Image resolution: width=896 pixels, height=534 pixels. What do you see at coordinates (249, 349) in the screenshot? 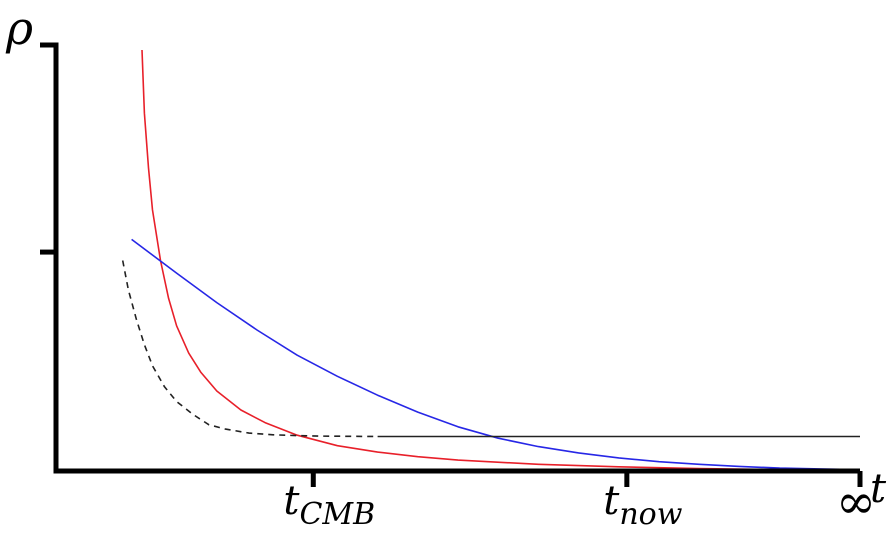
I see `series-dashed-line` at bounding box center [249, 349].